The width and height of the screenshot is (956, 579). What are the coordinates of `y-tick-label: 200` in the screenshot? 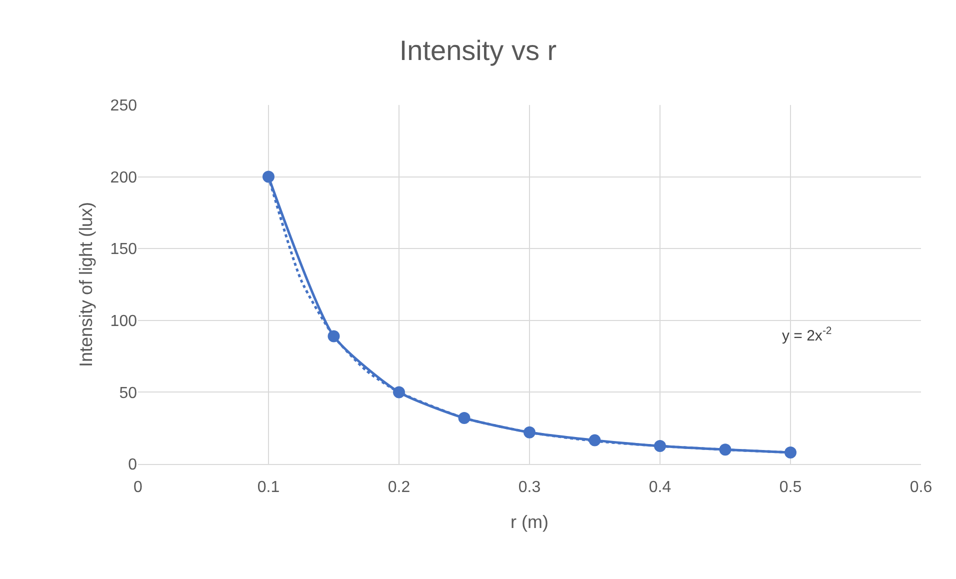 It's located at (124, 177).